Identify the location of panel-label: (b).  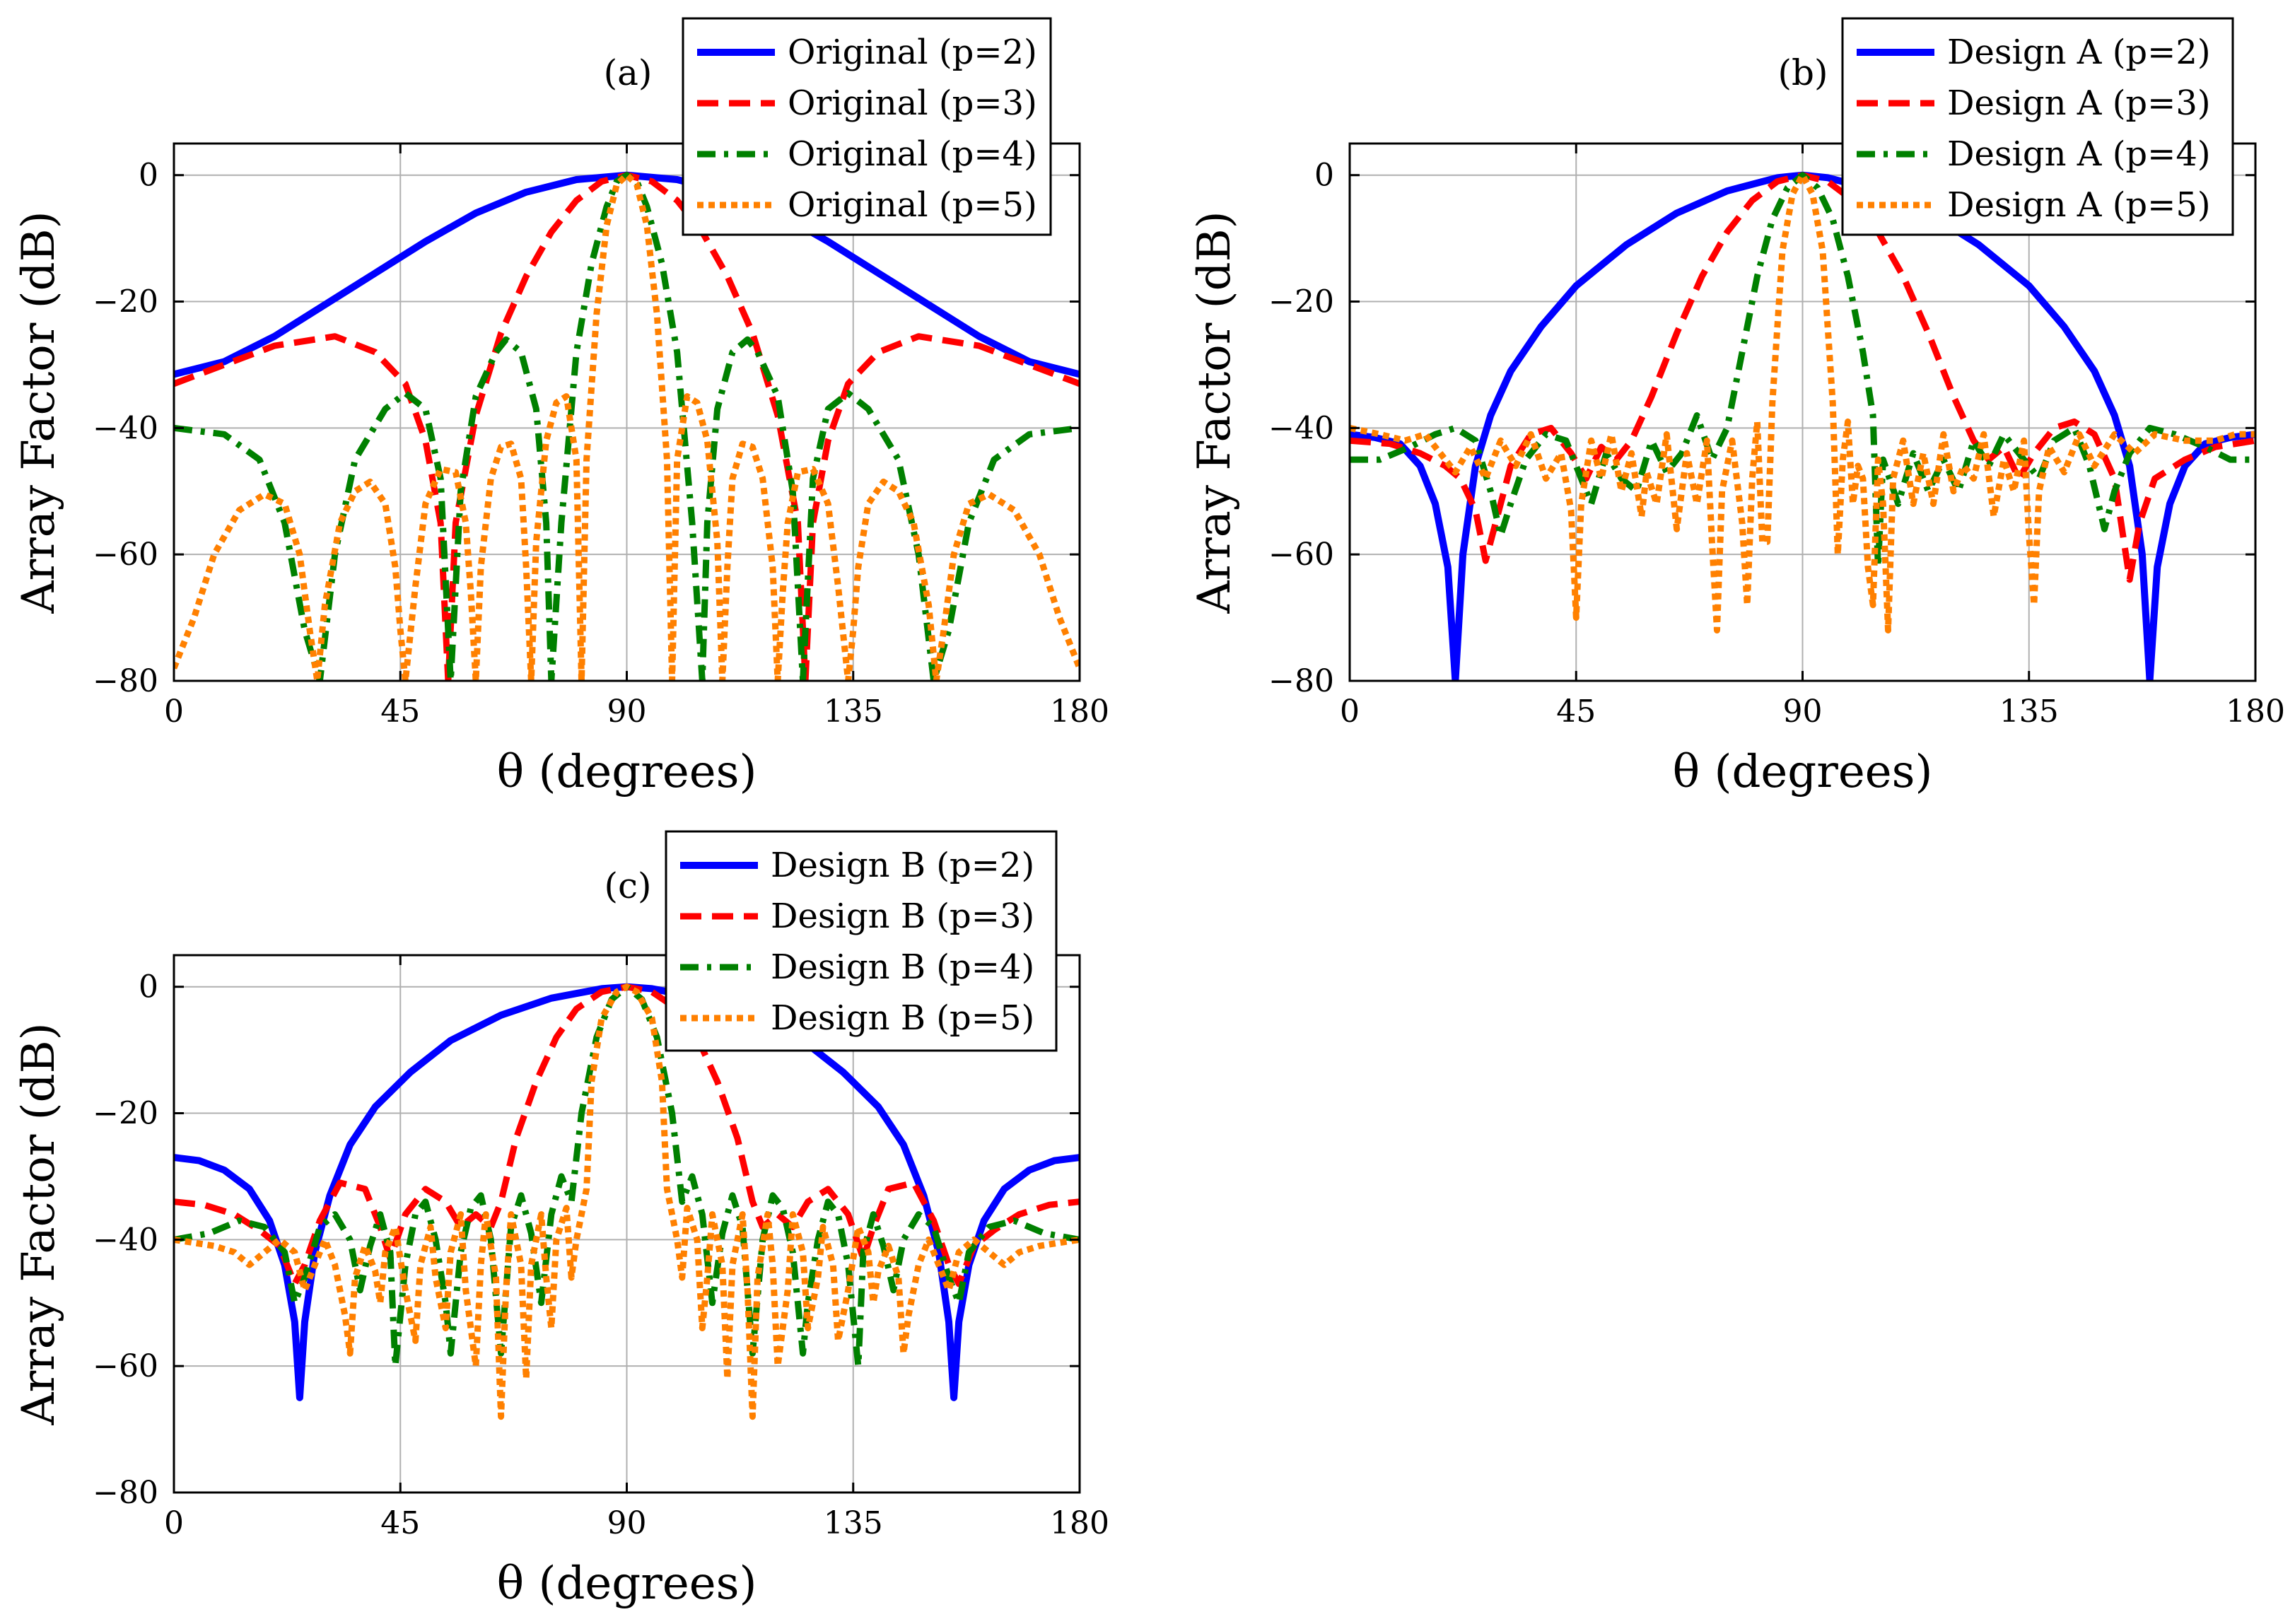
(1802, 72).